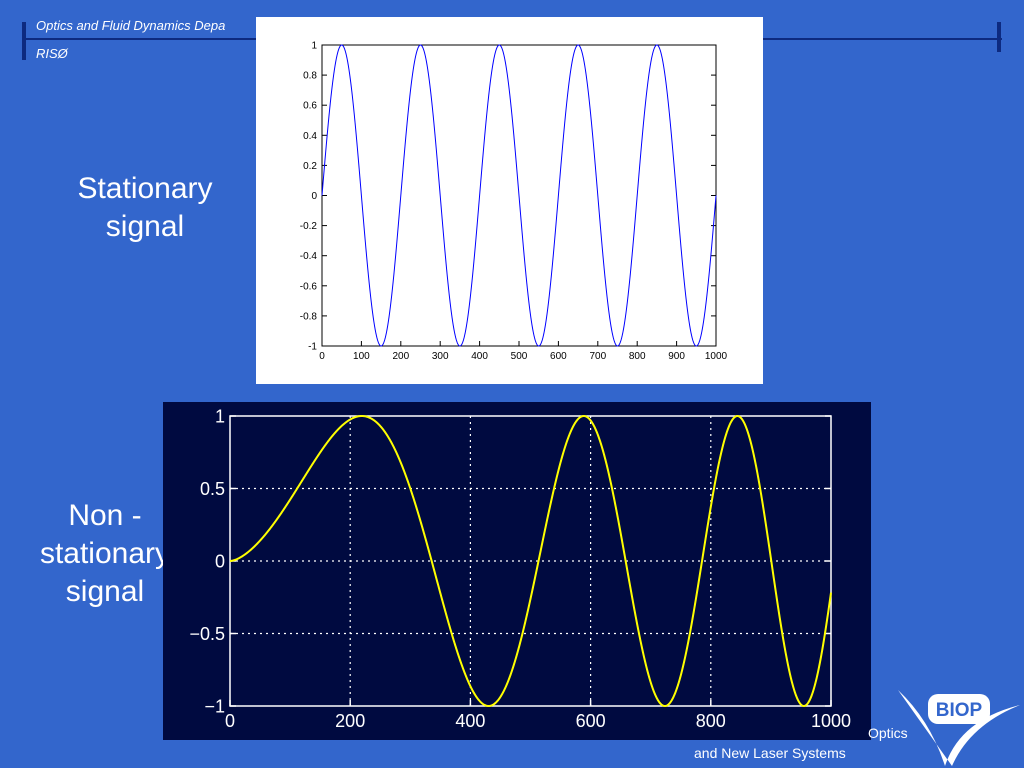 This screenshot has height=768, width=1024. What do you see at coordinates (214, 706) in the screenshot?
I see `y-tick-label: −1` at bounding box center [214, 706].